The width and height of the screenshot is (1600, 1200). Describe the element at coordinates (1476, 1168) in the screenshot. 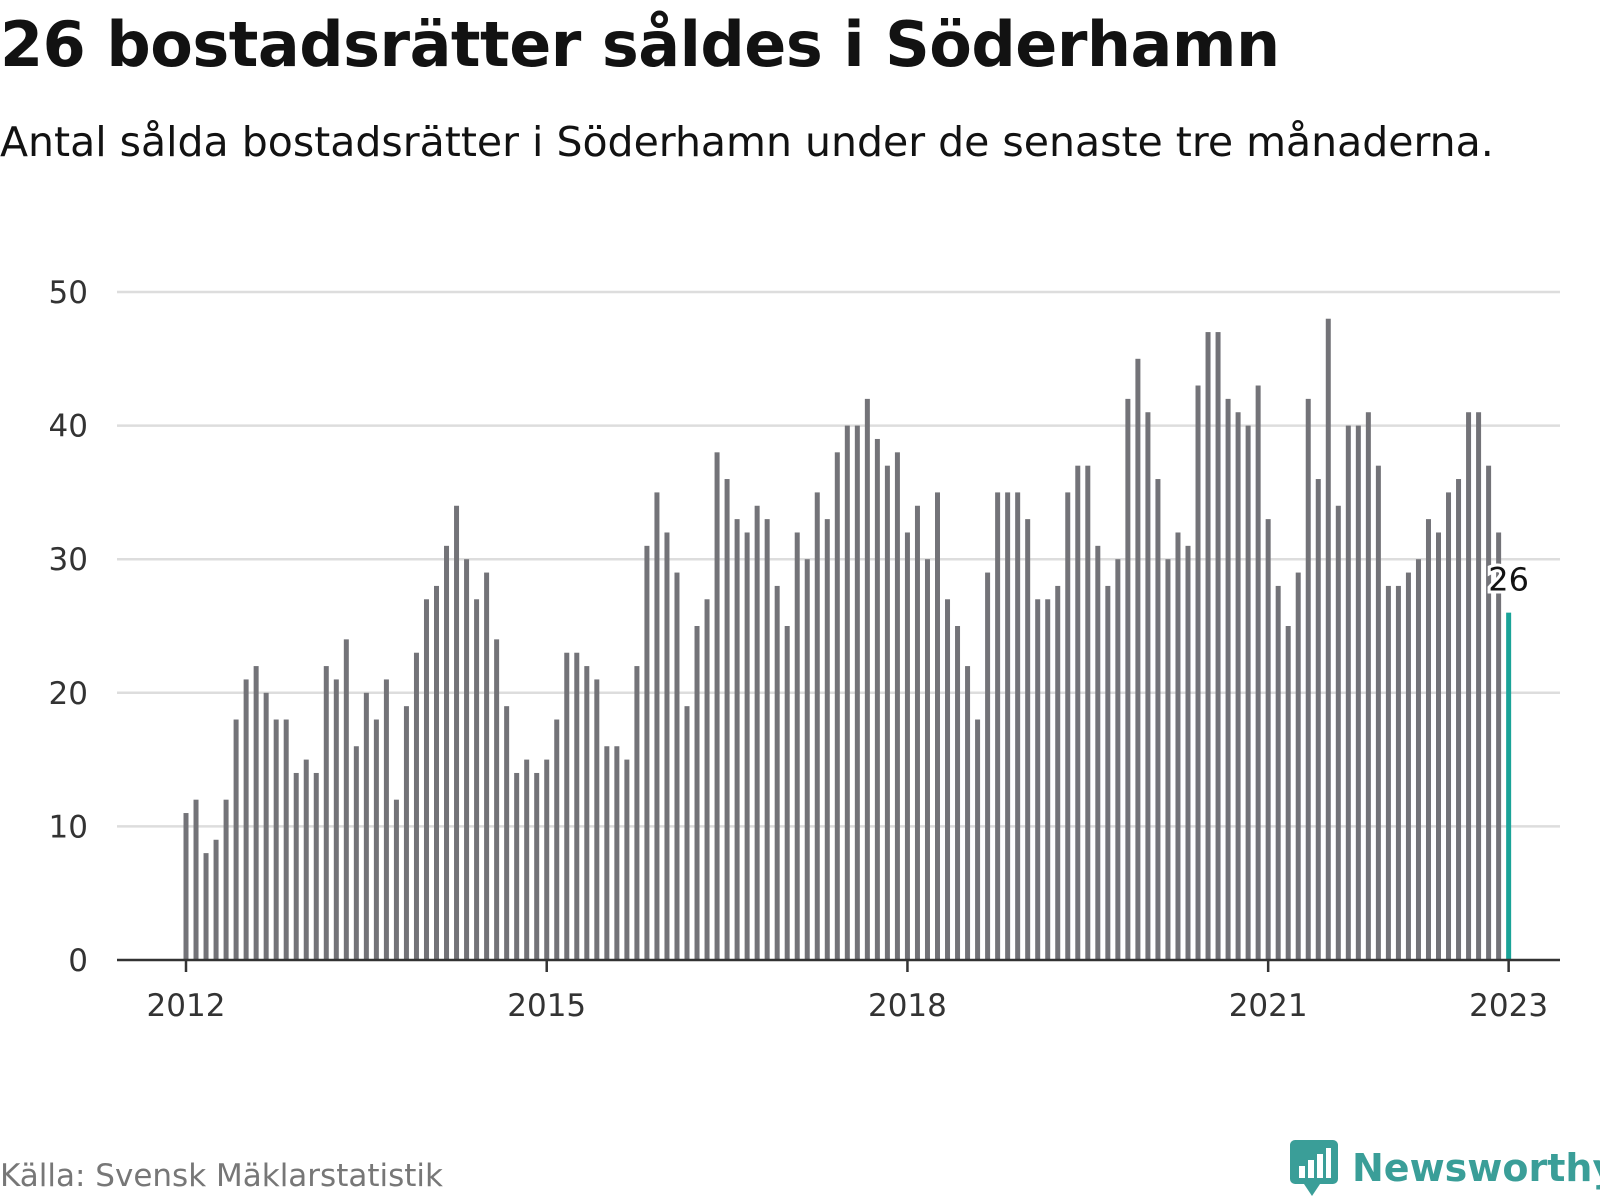

I see `brand-name: Newsworthy` at that location.